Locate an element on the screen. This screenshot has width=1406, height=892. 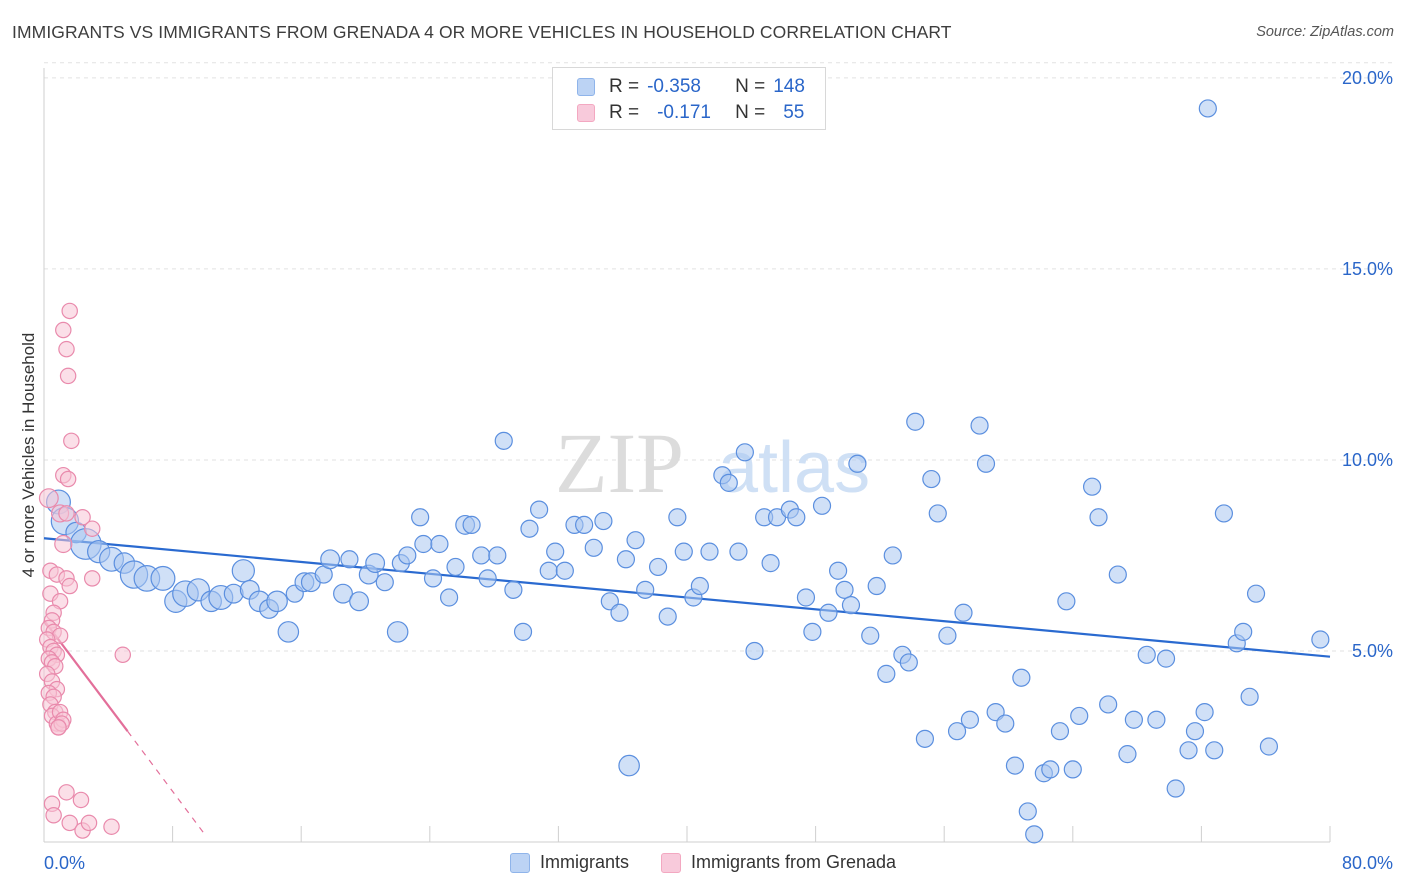
series-label-immigrants: Immigrants is located at coordinates (584, 862).